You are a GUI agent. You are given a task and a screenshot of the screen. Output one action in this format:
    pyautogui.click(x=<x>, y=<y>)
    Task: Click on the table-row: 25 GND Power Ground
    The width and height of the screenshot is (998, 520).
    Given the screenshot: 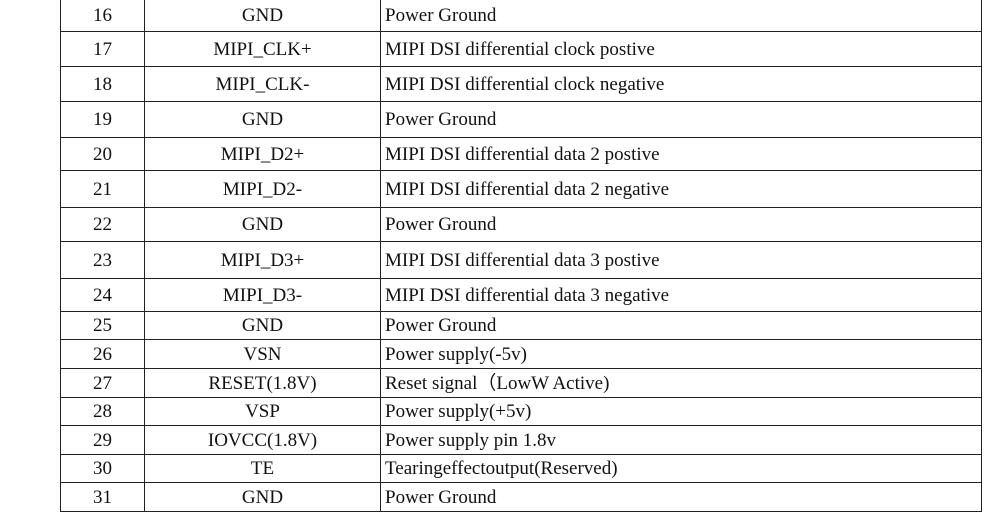 What is the action you would take?
    pyautogui.click(x=521, y=325)
    